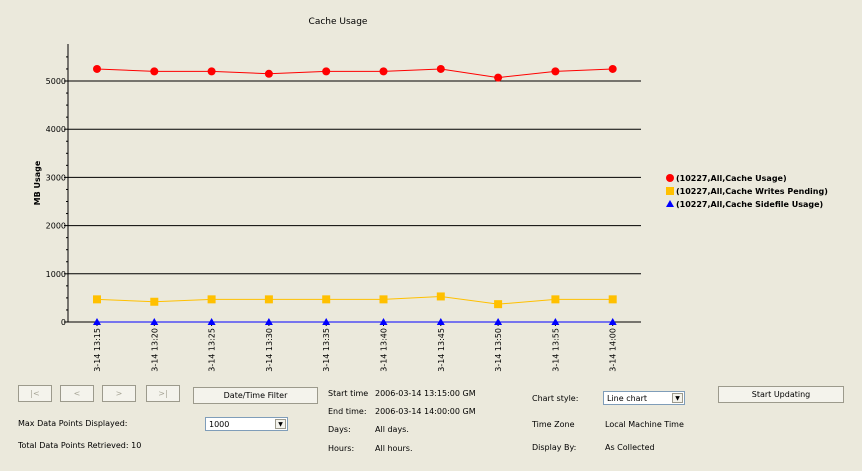 The height and width of the screenshot is (471, 862). I want to click on x-tick-label: 3-14 13:20, so click(154, 350).